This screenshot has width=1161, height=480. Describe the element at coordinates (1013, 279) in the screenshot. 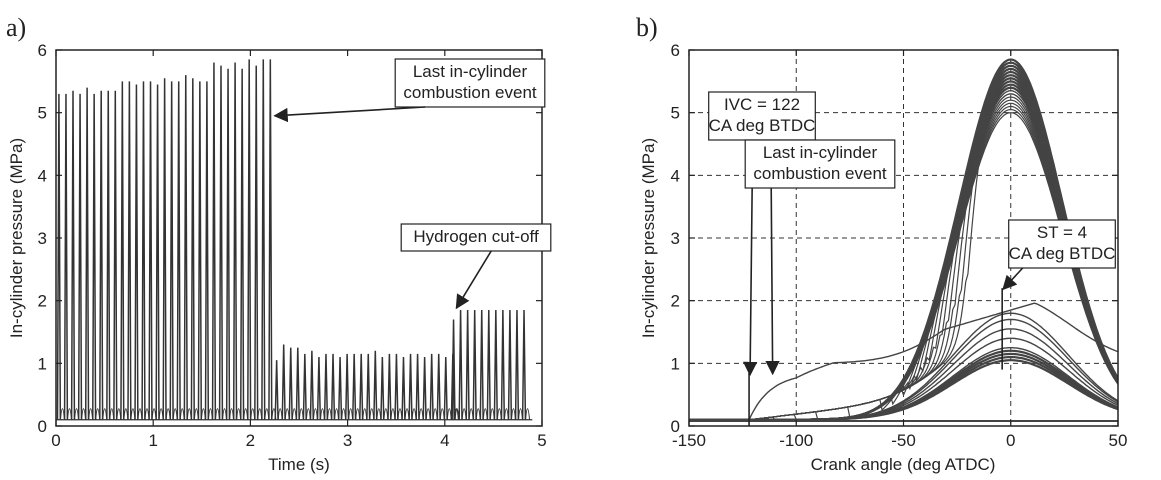

I see `panel-b-arrow-st` at that location.